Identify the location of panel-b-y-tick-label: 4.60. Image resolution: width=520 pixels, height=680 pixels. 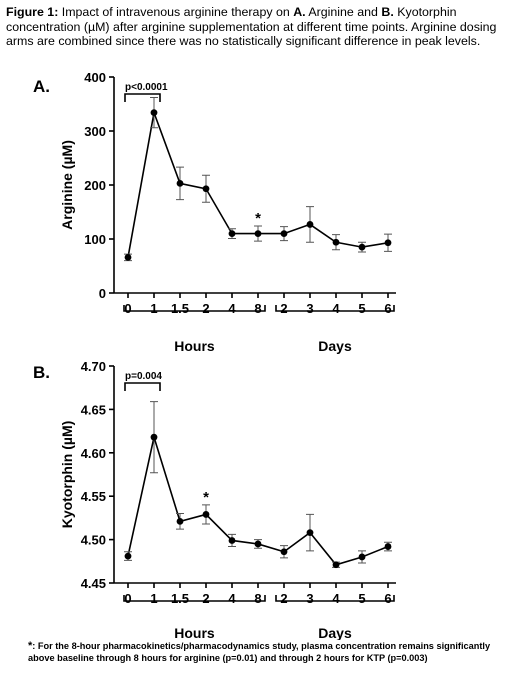
(93, 453).